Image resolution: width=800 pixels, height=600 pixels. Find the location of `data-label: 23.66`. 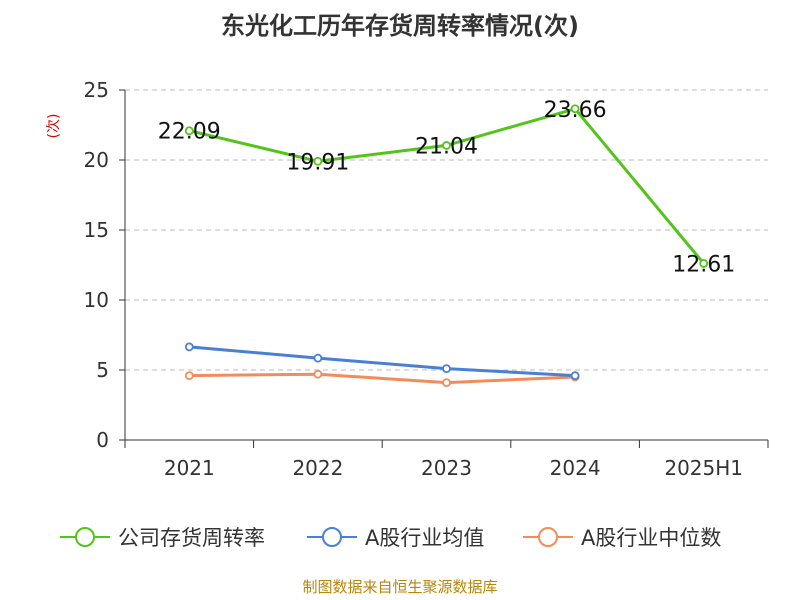

data-label: 23.66 is located at coordinates (575, 110).